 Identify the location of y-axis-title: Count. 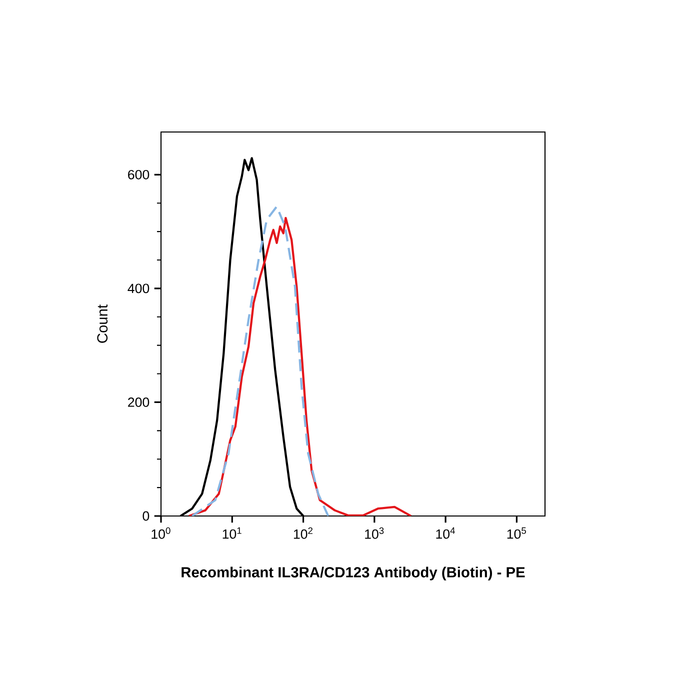
(102, 323).